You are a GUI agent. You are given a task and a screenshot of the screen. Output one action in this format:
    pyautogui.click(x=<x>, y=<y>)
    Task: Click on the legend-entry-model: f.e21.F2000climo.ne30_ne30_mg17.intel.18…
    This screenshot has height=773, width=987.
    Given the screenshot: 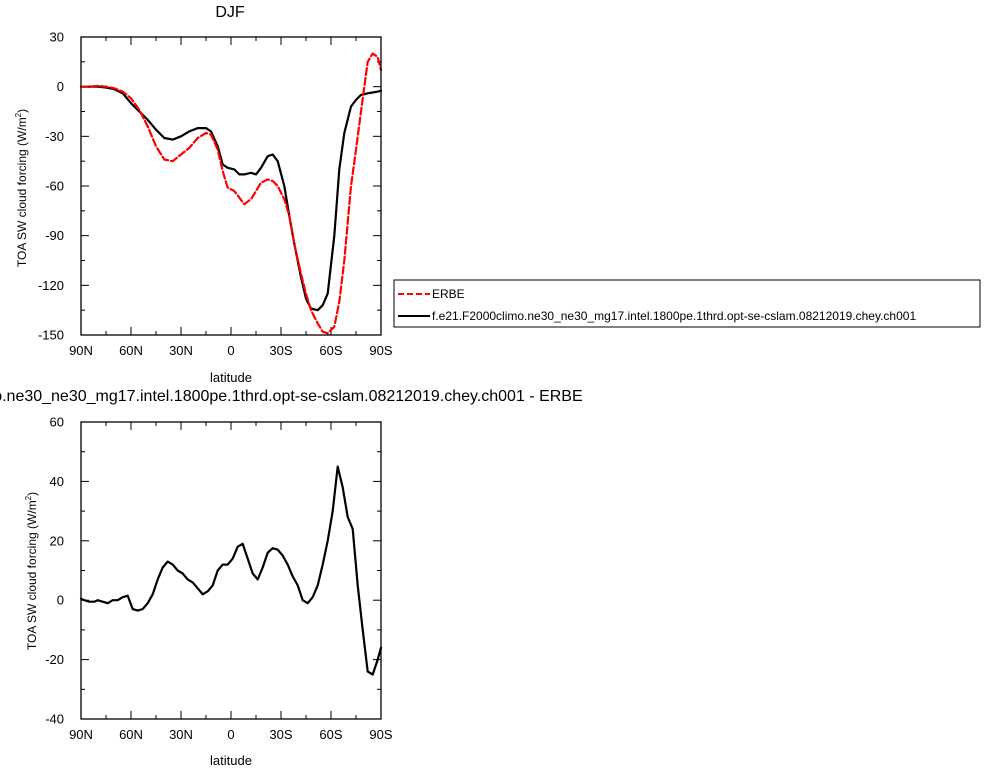 What is the action you would take?
    pyautogui.click(x=674, y=316)
    